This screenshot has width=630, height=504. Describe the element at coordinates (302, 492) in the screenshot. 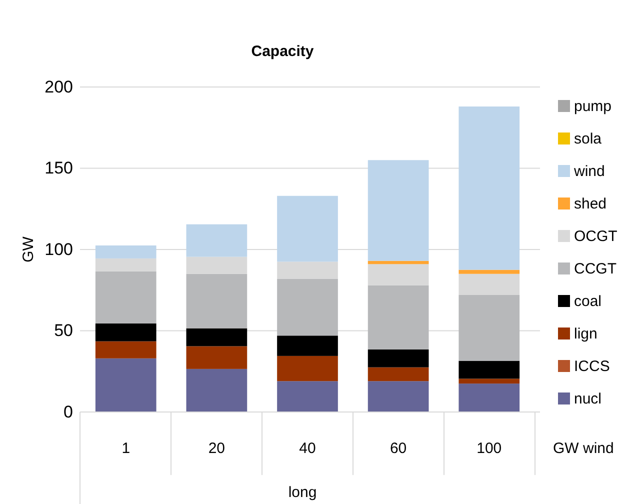

I see `x-axis-title: long` at that location.